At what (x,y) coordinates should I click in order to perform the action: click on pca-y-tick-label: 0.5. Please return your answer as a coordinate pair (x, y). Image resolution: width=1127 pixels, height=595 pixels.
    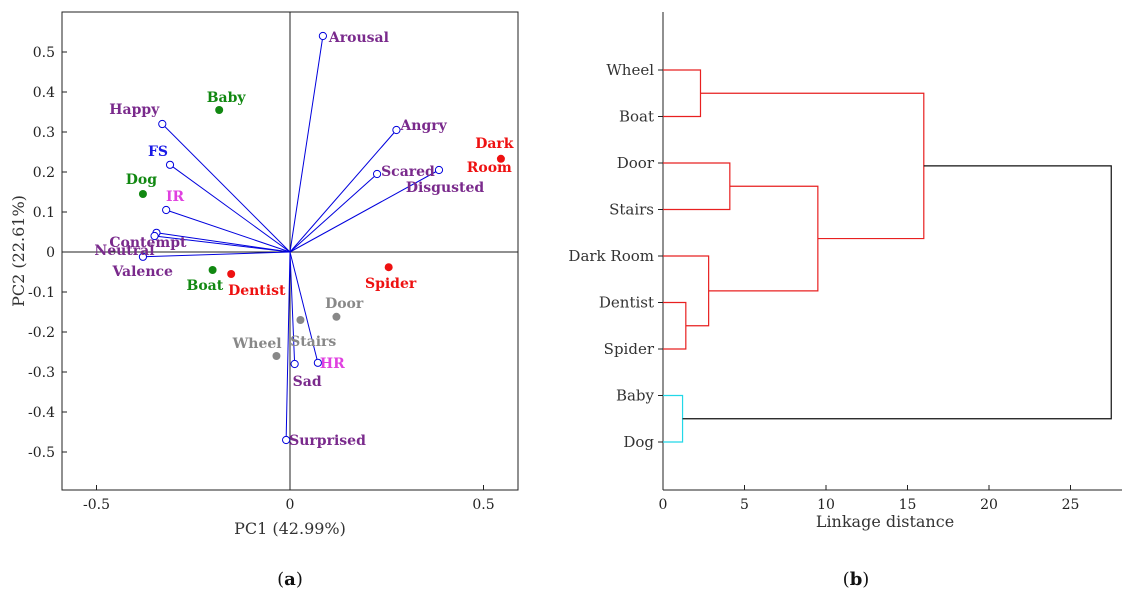
    Looking at the image, I should click on (44, 53).